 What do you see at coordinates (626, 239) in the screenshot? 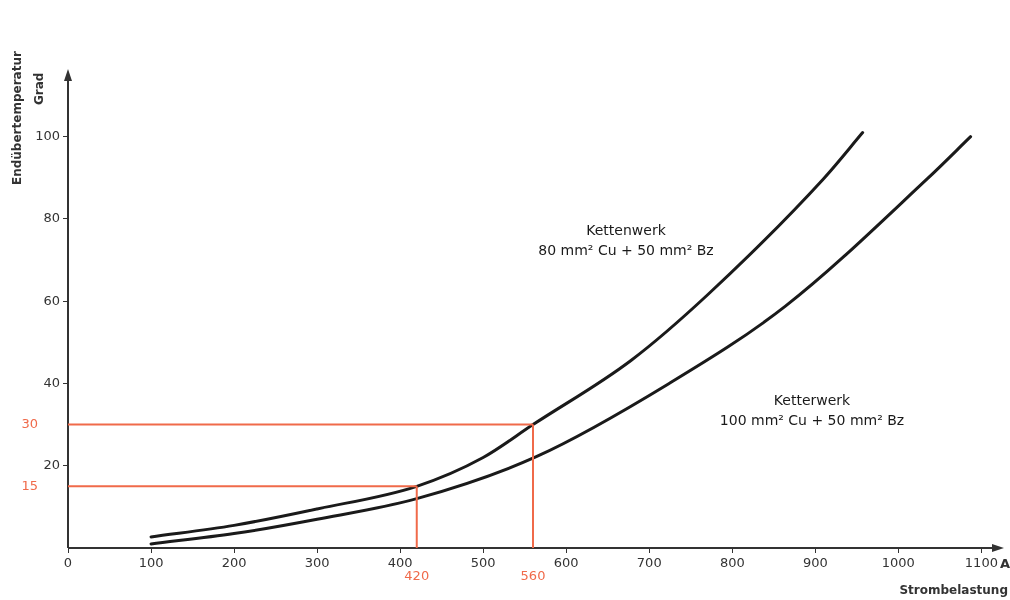
I see `series-label: Kettenwerk 80 mm² Cu + 50 mm² Bz` at bounding box center [626, 239].